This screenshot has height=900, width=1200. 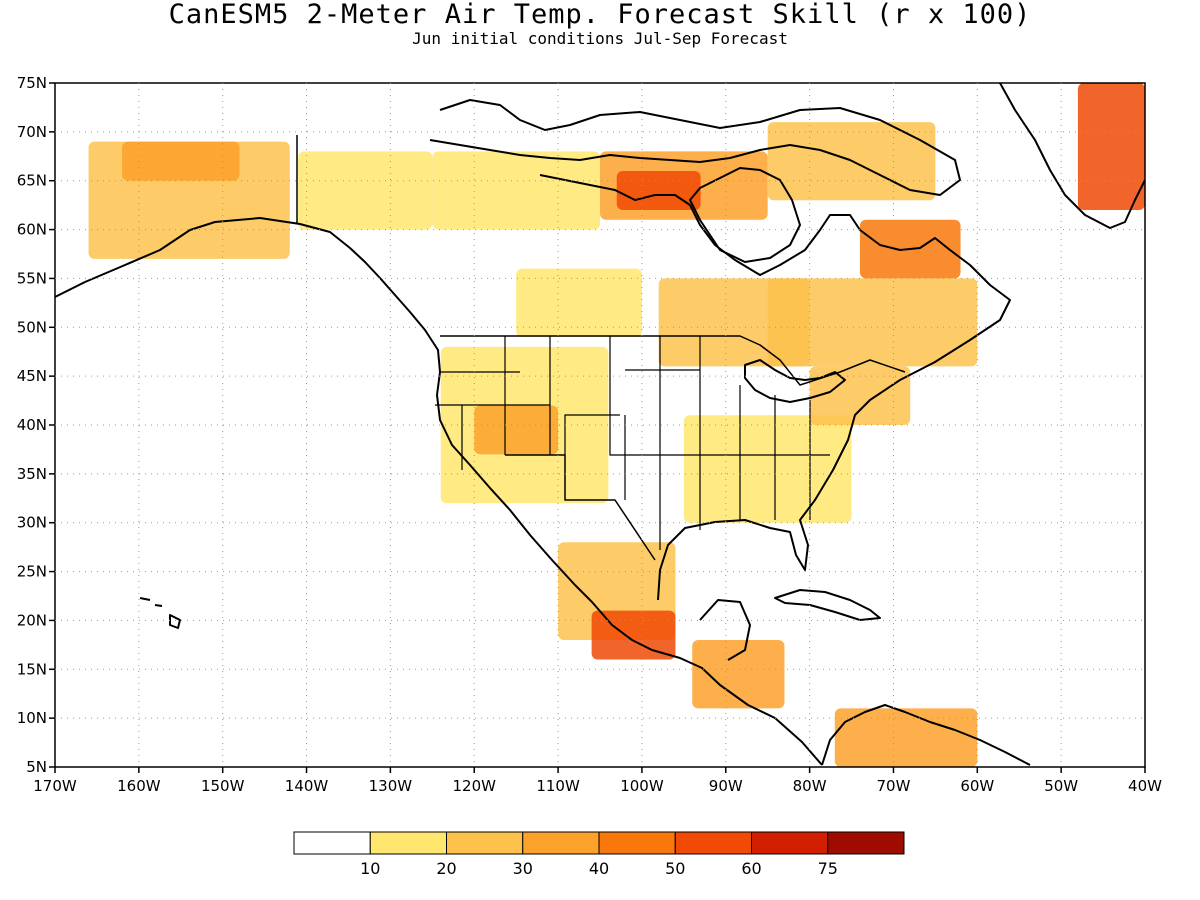 What do you see at coordinates (32, 474) in the screenshot?
I see `lat-tick-label: 35N` at bounding box center [32, 474].